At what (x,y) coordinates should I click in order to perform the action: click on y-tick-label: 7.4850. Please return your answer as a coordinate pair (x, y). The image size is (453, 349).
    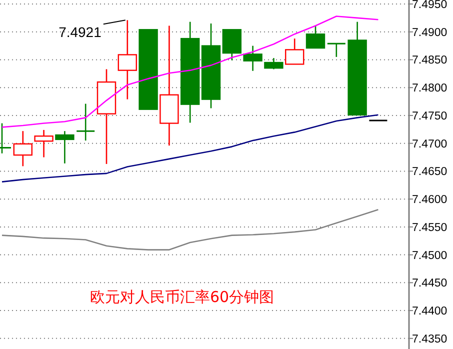
    Looking at the image, I should click on (430, 60).